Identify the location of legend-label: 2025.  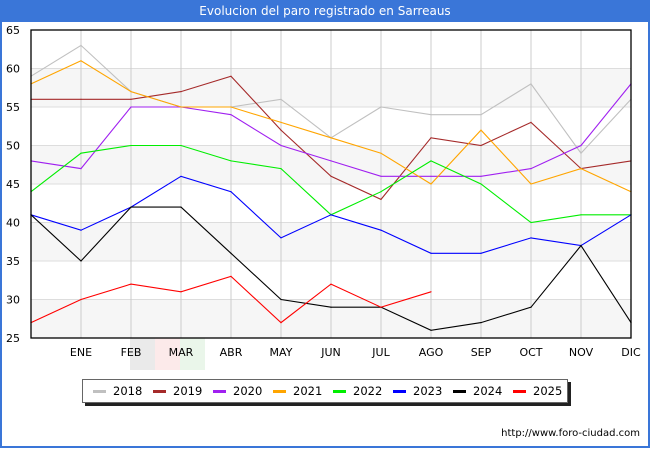
(548, 391).